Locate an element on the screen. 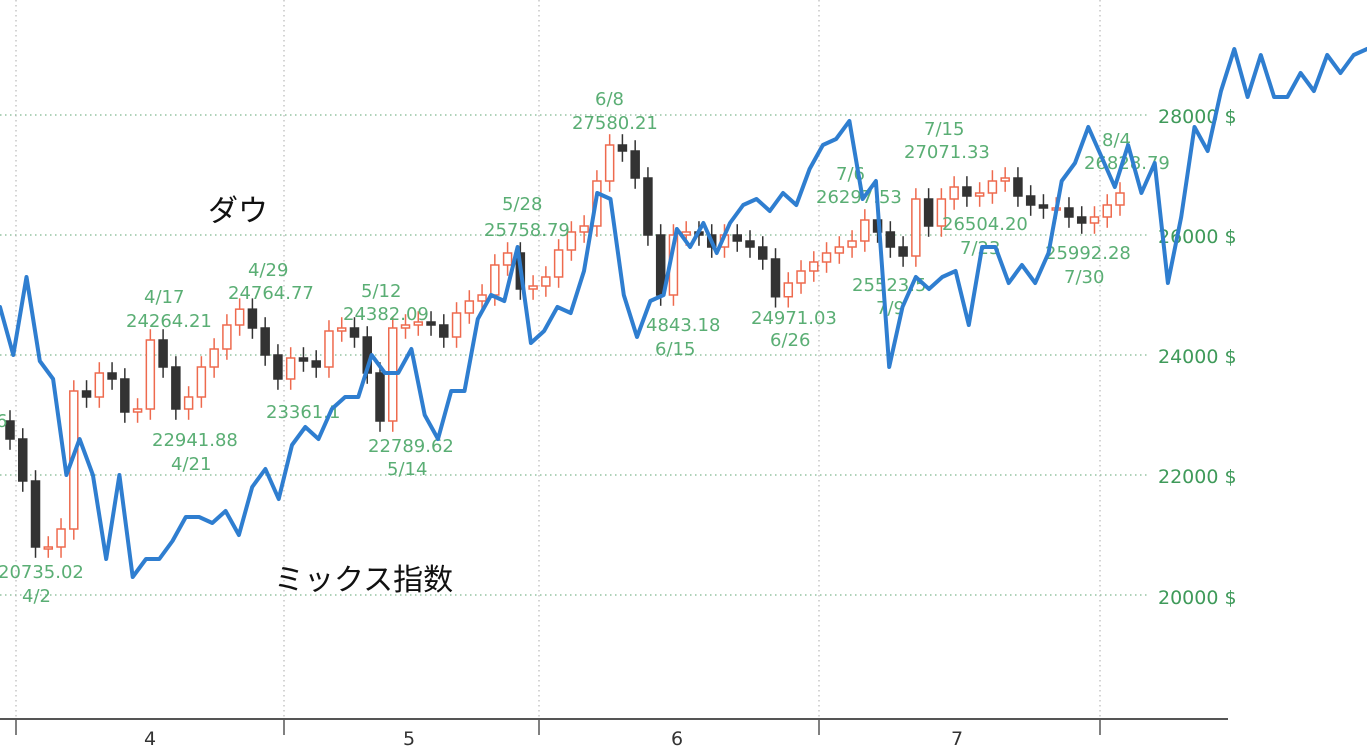 This screenshot has width=1367, height=756. annotation: 4/29 is located at coordinates (268, 270).